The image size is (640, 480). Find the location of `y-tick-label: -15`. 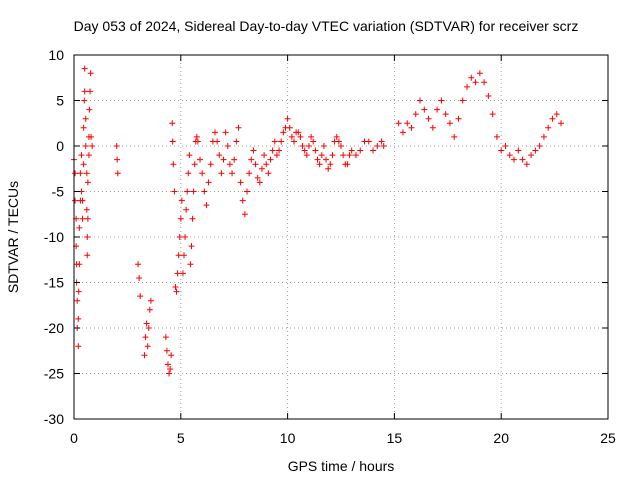

y-tick-label: -15 is located at coordinates (54, 283).